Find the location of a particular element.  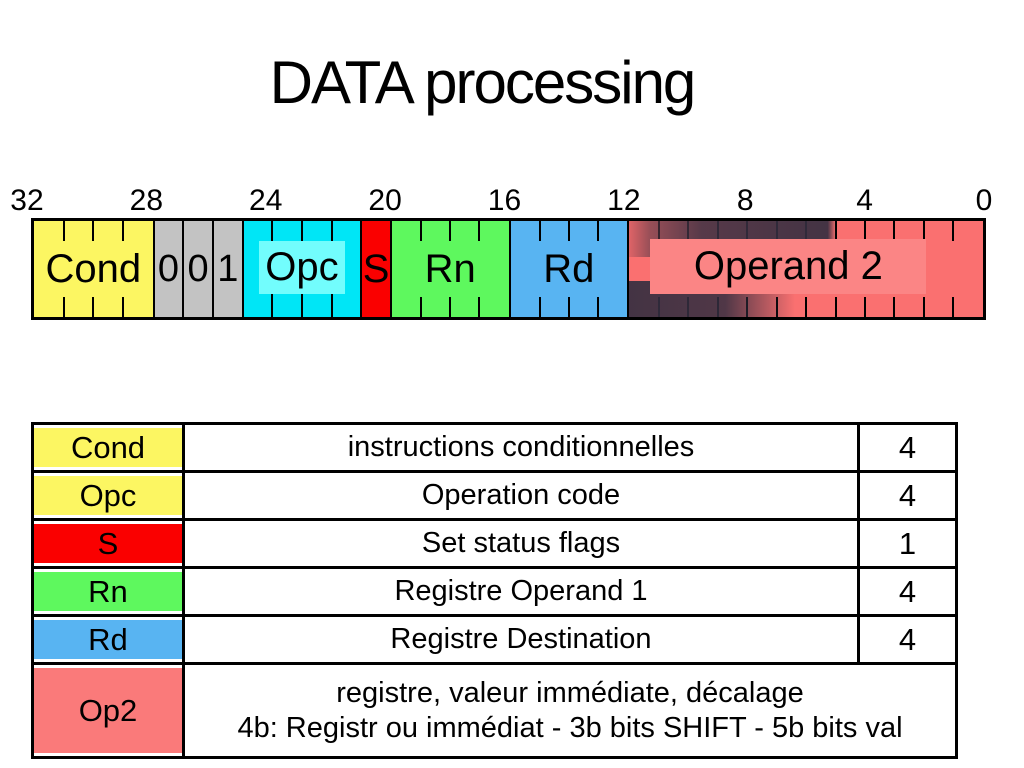

field-label-cond: Cond is located at coordinates (93, 268).